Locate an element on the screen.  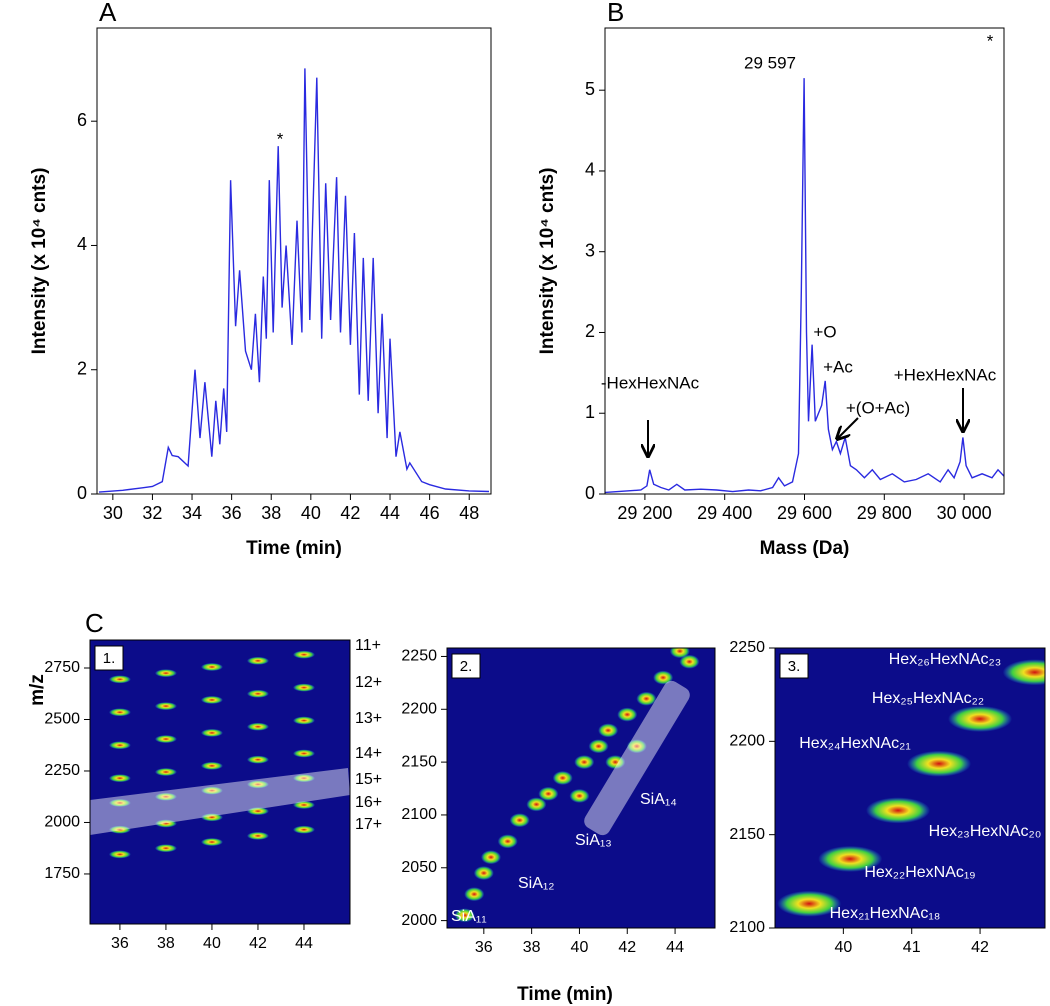
plot-frame is located at coordinates (220, 782).